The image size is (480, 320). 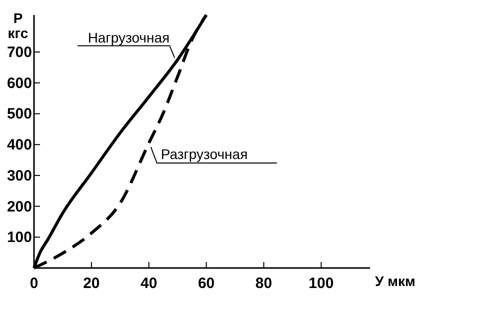 What do you see at coordinates (263, 283) in the screenshot?
I see `x-tick-label: 80` at bounding box center [263, 283].